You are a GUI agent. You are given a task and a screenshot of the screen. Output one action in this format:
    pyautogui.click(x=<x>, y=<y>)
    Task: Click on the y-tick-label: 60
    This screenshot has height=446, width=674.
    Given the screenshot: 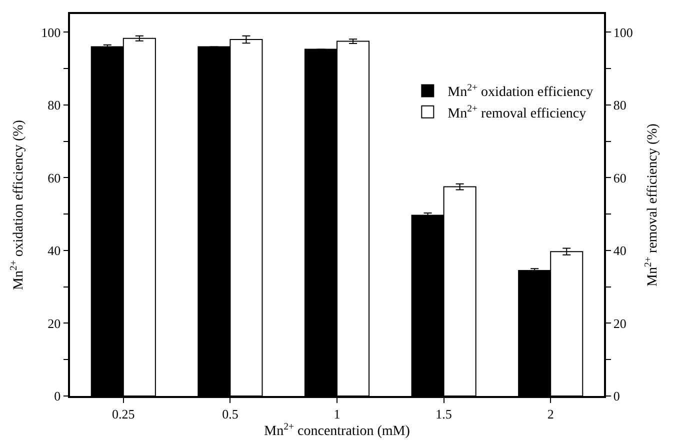 What is the action you would take?
    pyautogui.click(x=54, y=178)
    